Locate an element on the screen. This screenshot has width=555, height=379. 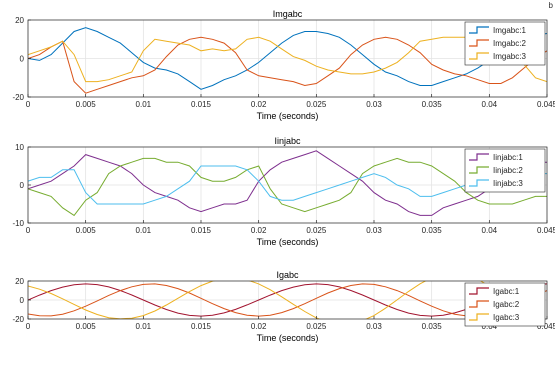
chart-title: Igabc is located at coordinates (287, 275).